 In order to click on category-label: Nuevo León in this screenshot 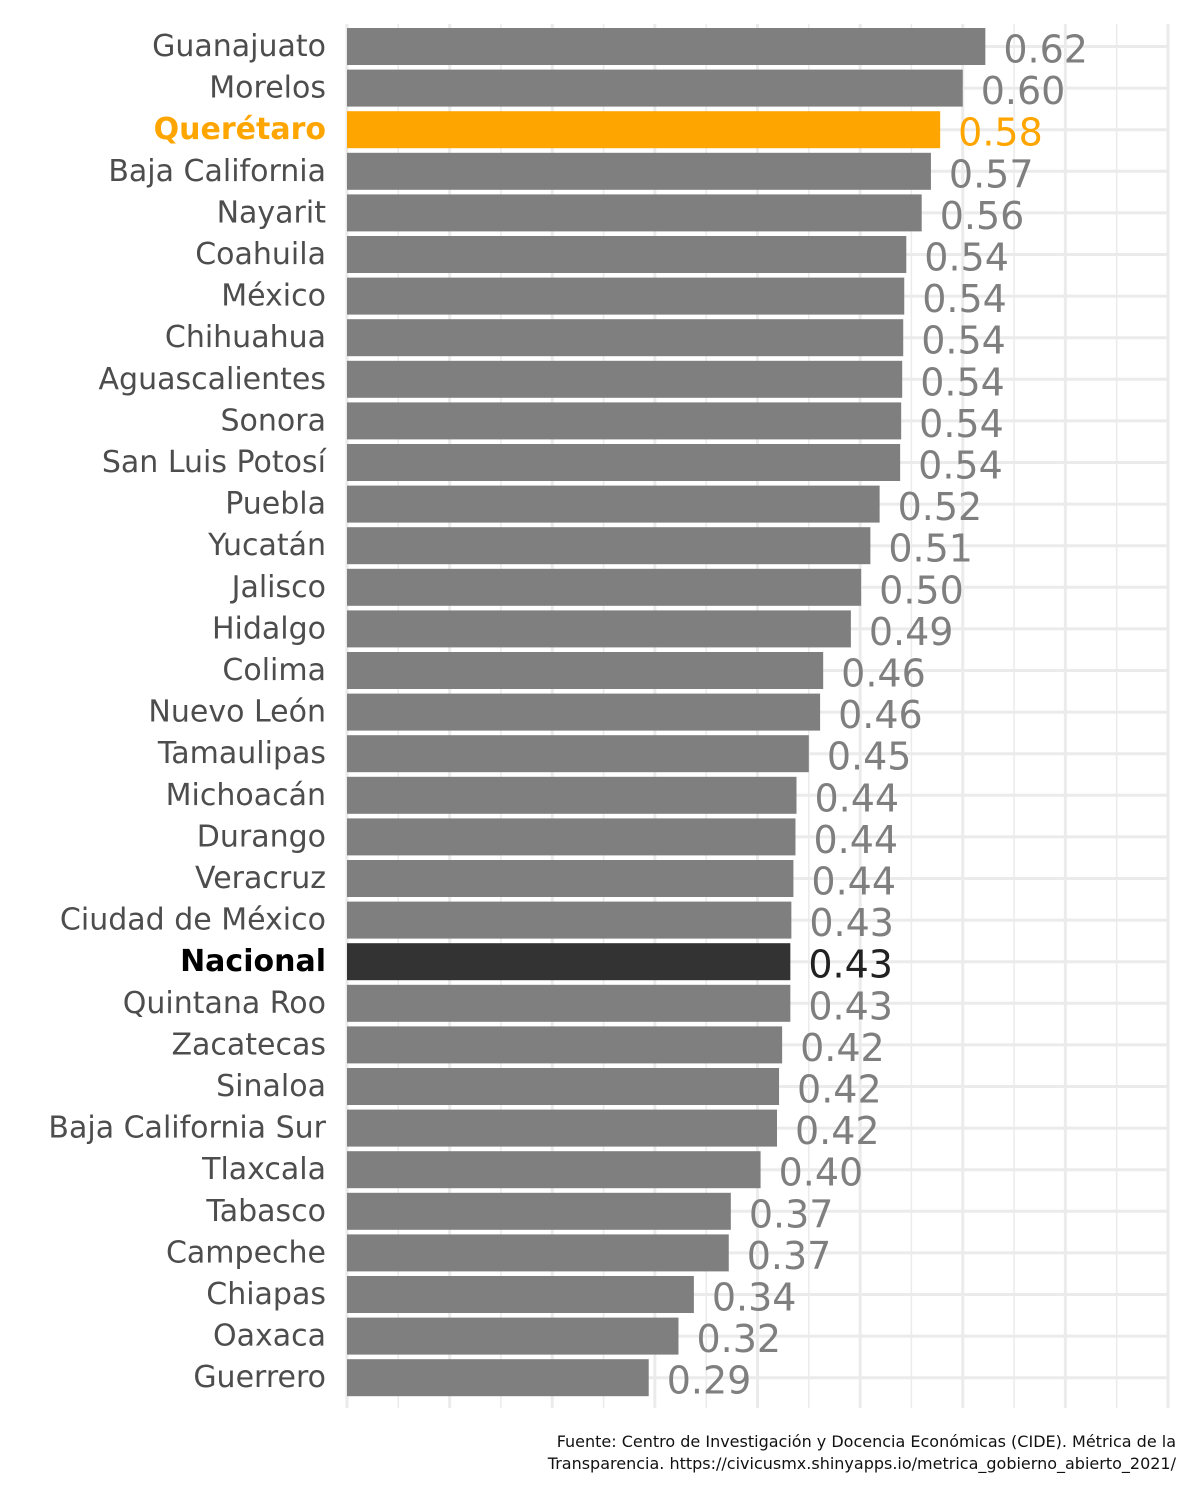, I will do `click(237, 712)`.